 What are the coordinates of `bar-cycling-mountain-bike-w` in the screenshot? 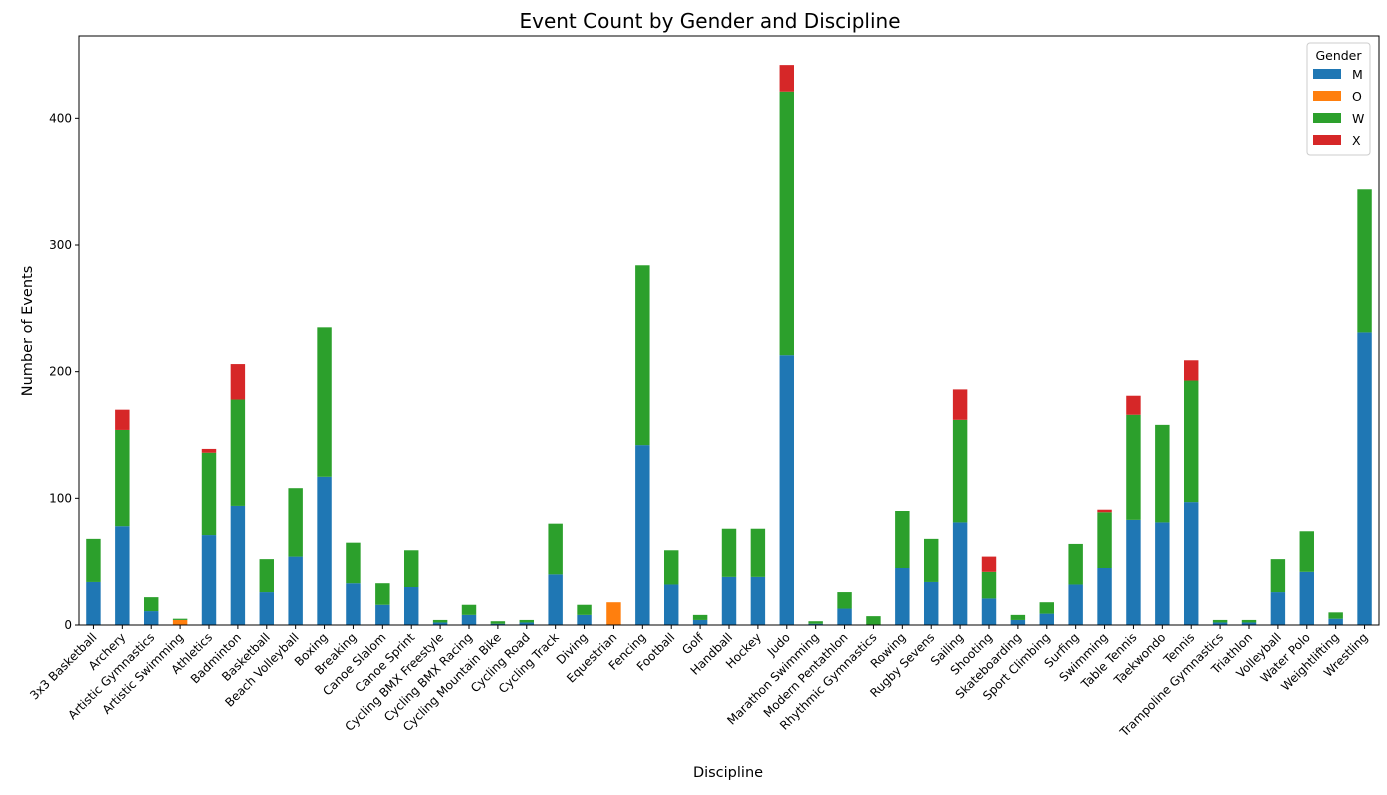 It's located at (498, 622).